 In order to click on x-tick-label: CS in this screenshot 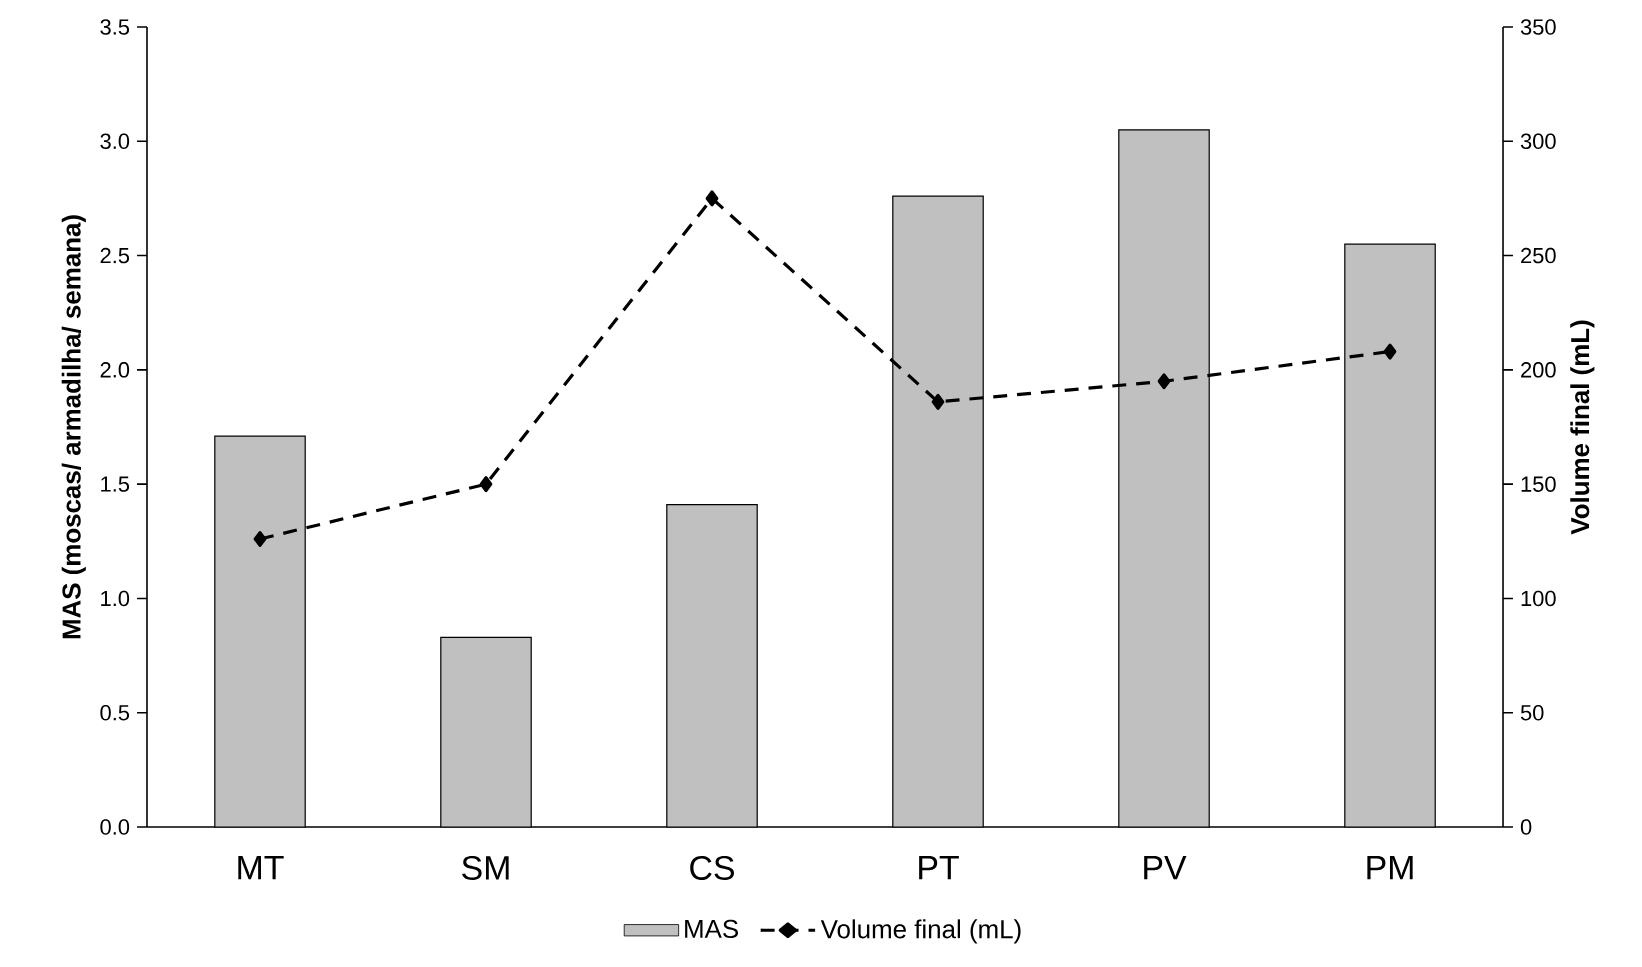, I will do `click(712, 867)`.